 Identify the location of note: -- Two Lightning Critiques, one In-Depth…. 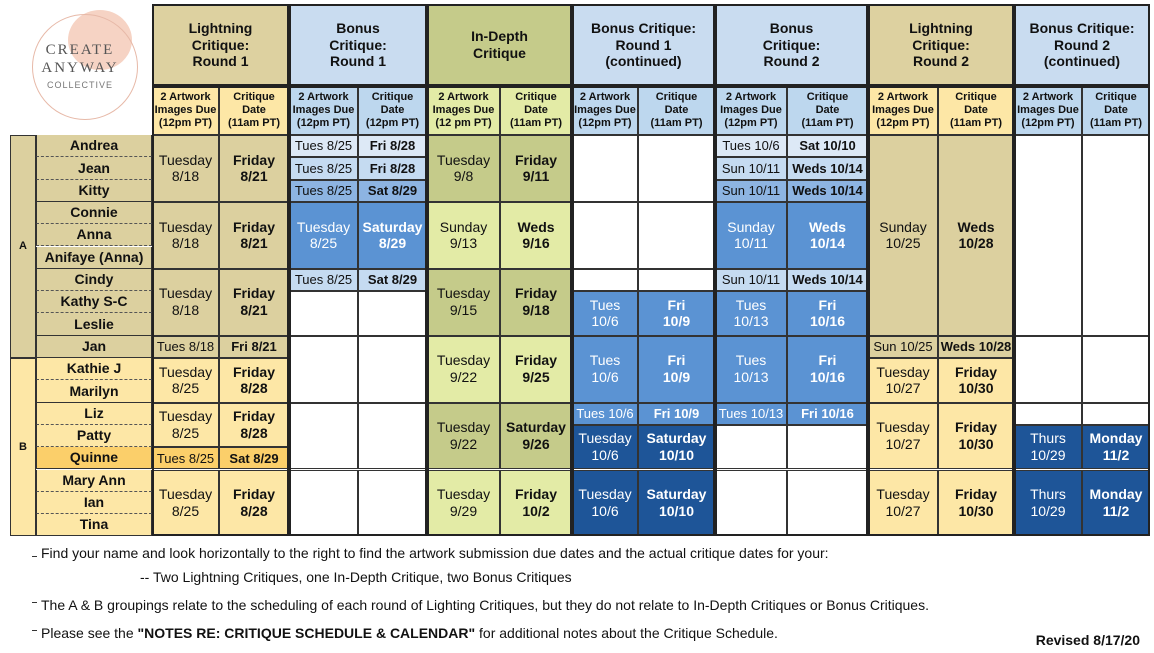
(356, 577).